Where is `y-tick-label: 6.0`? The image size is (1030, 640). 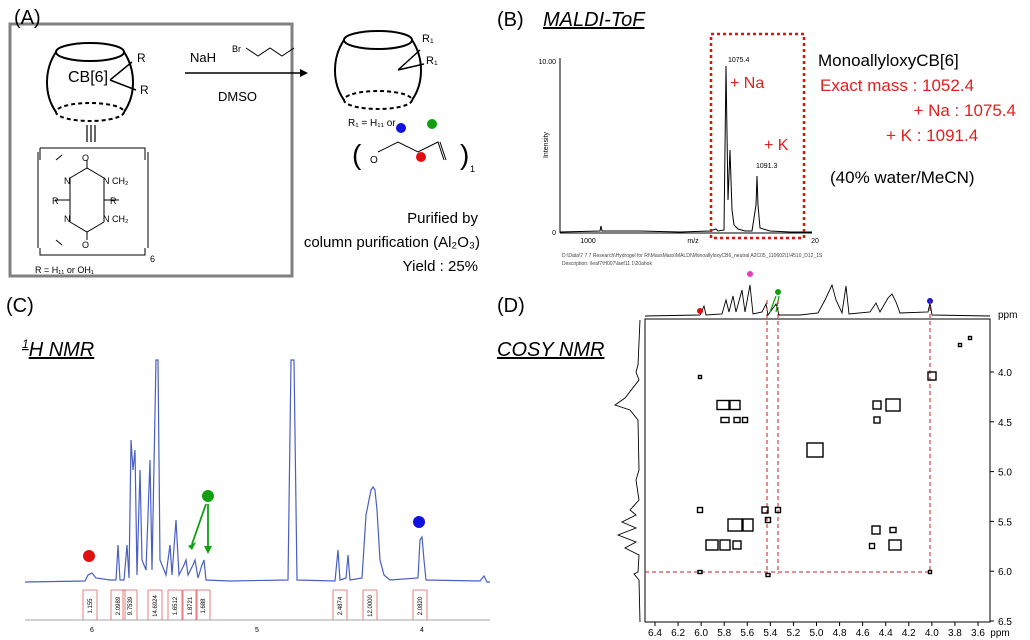
y-tick-label: 6.0 is located at coordinates (1005, 572).